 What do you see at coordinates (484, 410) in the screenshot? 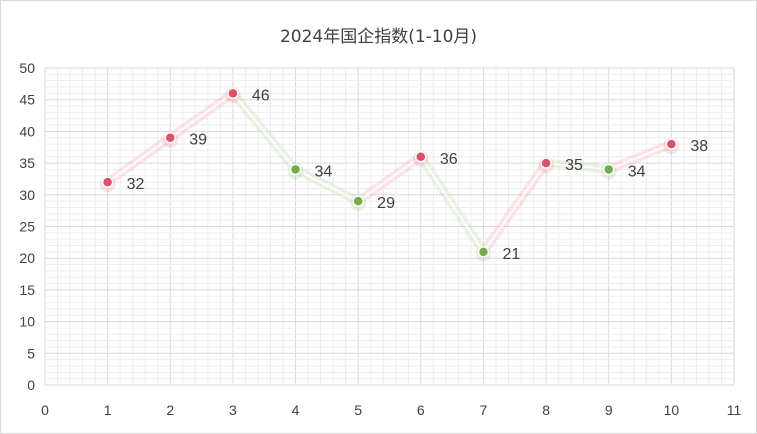
I see `x-tick-label: 7` at bounding box center [484, 410].